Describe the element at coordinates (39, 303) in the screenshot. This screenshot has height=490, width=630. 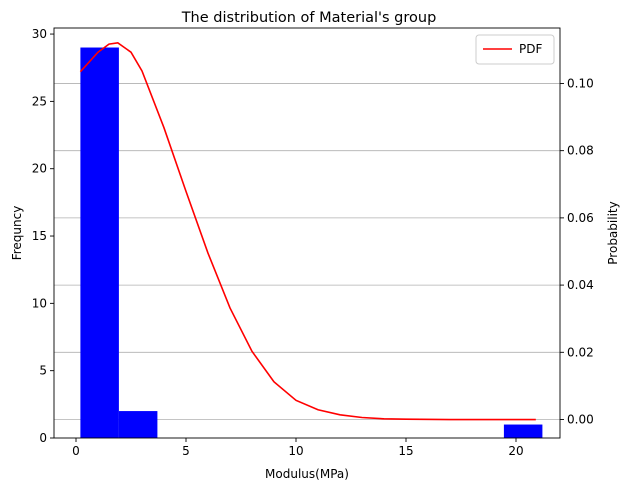
I see `y-tick-label: 10` at that location.